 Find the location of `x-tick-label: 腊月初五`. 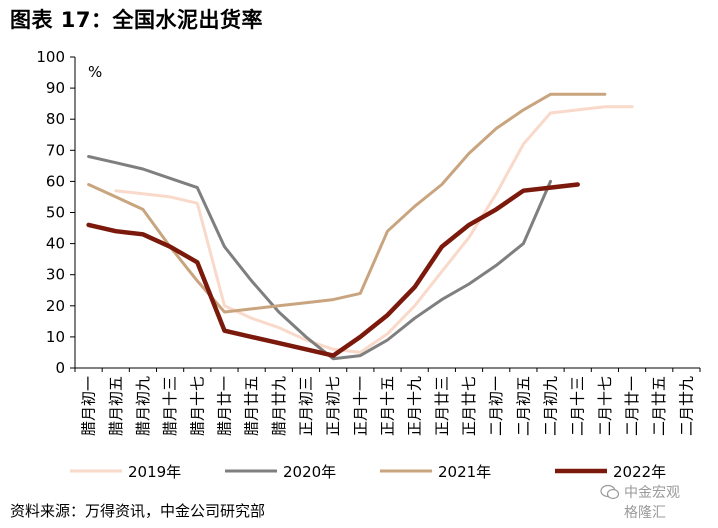

x-tick-label: 腊月初五 is located at coordinates (116, 406).